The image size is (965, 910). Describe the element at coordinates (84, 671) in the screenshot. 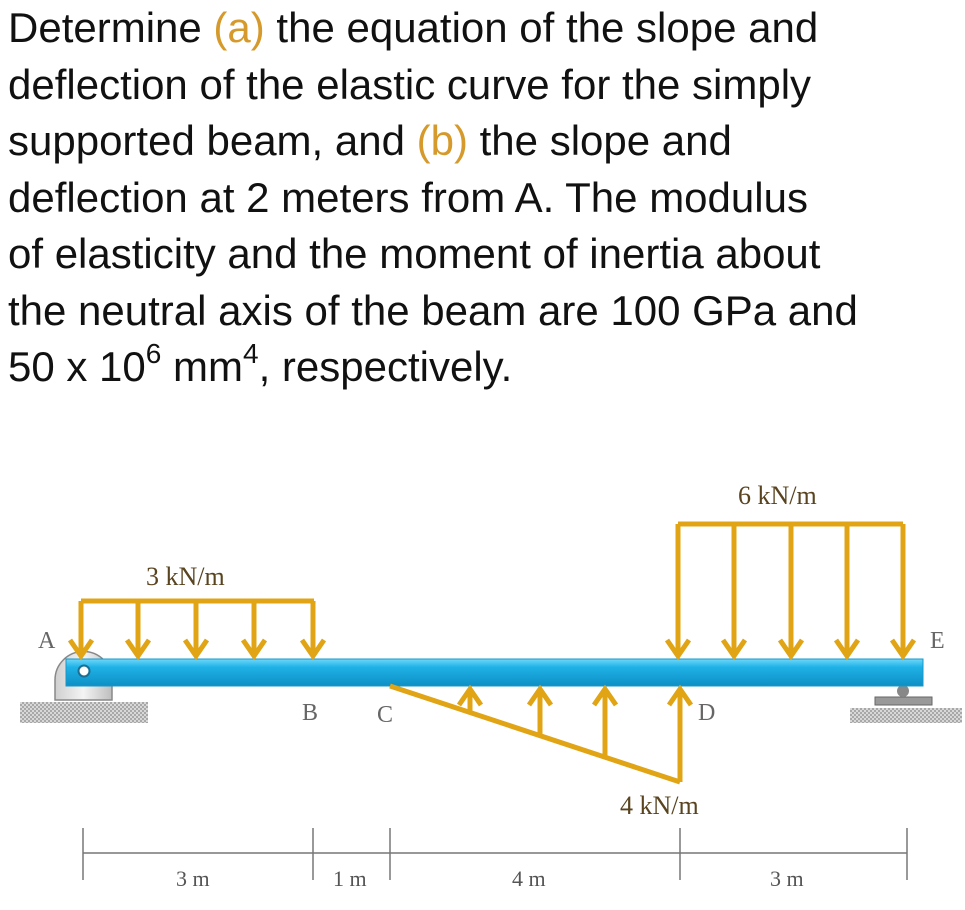

I see `pin-hole` at that location.